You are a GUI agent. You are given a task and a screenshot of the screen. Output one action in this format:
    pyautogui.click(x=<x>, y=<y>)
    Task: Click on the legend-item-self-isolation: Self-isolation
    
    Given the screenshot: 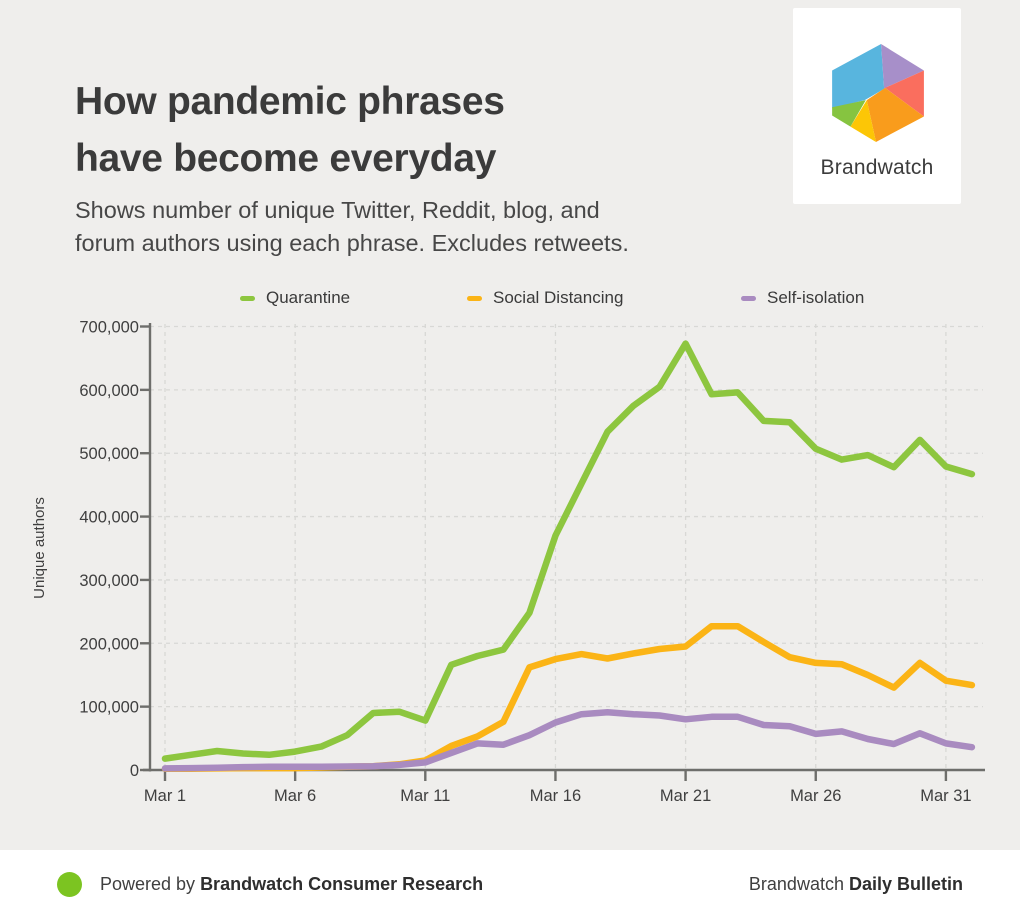 What is the action you would take?
    pyautogui.click(x=802, y=298)
    